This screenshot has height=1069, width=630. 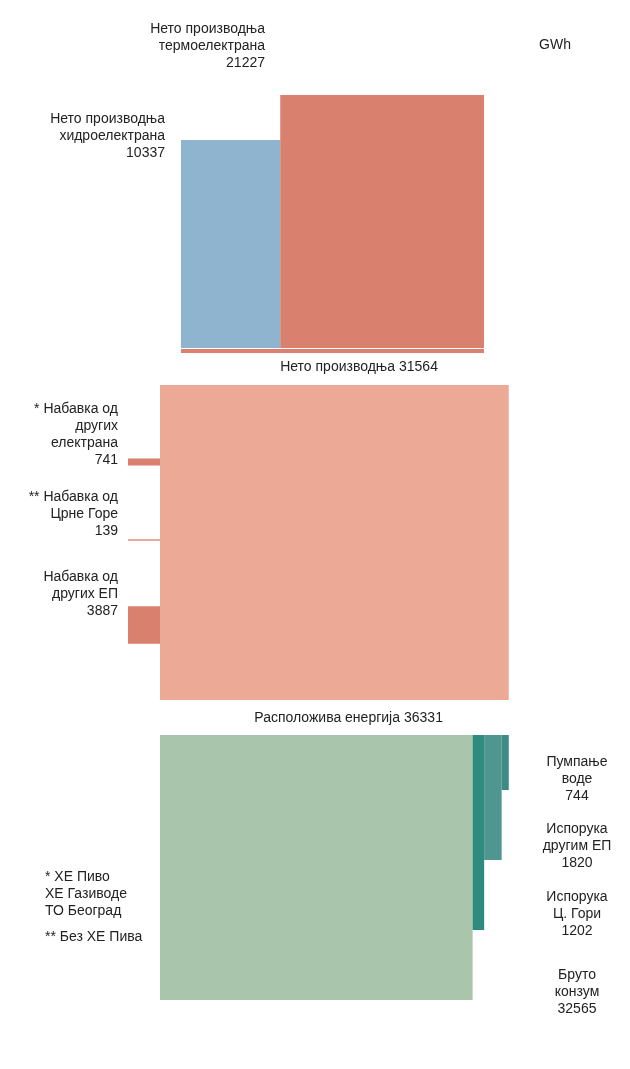 I want to click on data-label: 741, so click(x=106, y=459).